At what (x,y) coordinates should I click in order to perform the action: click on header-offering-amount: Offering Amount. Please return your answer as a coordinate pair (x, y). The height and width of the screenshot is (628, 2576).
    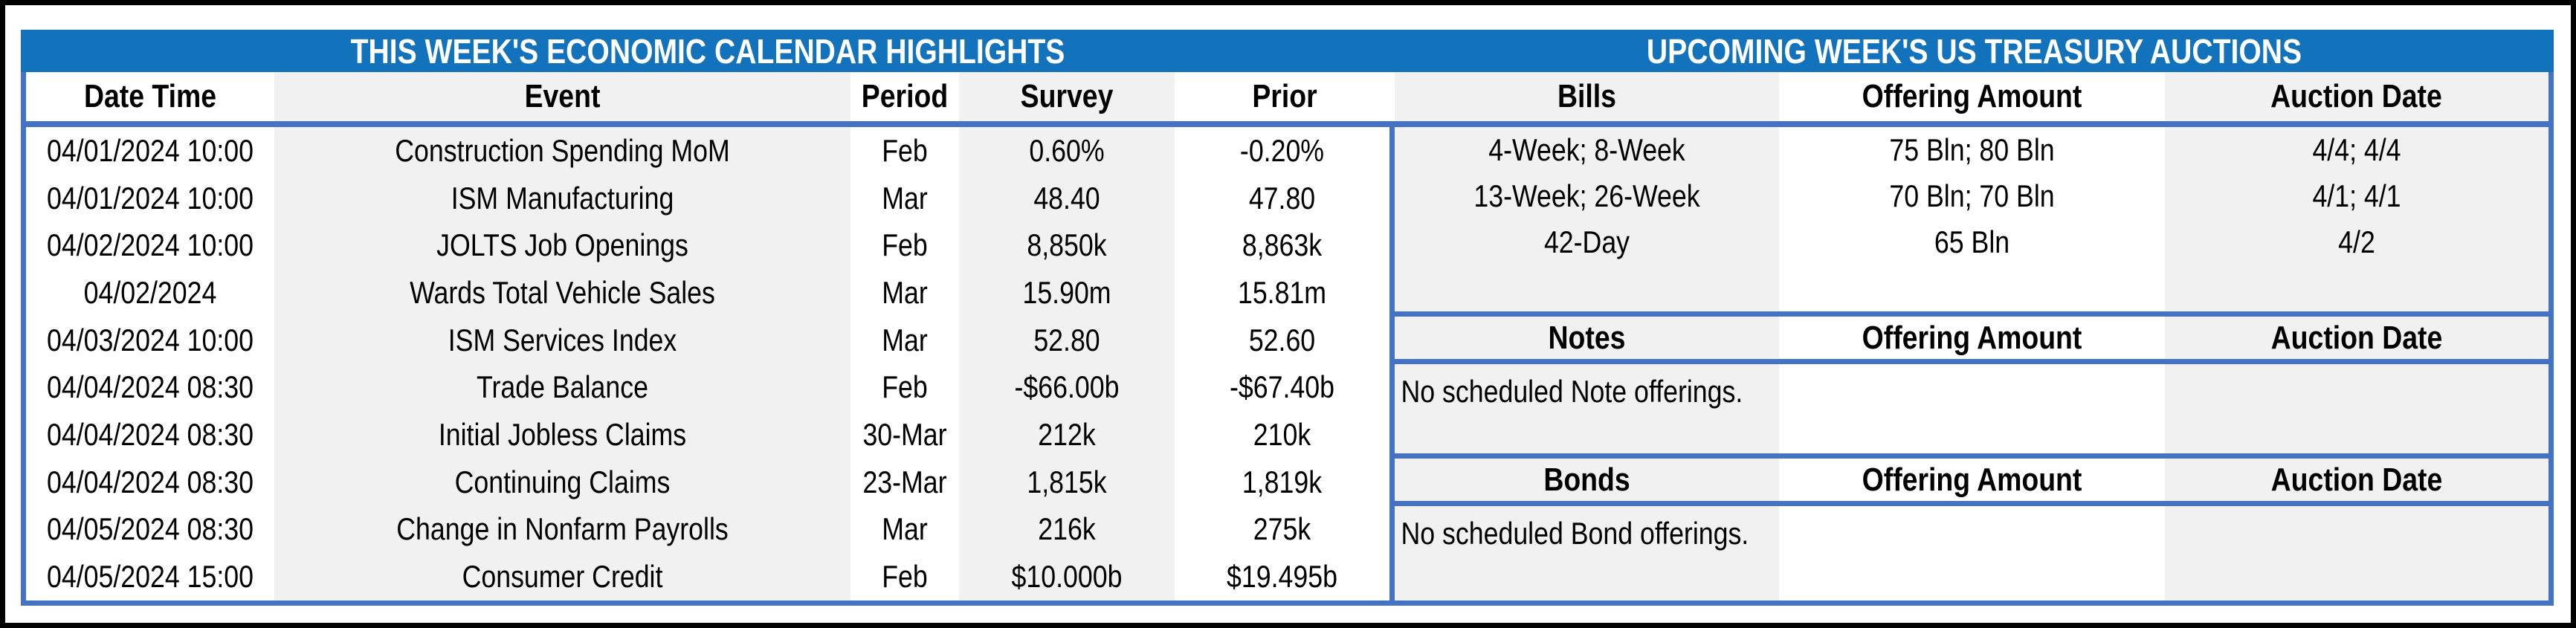
    Looking at the image, I should click on (1972, 96).